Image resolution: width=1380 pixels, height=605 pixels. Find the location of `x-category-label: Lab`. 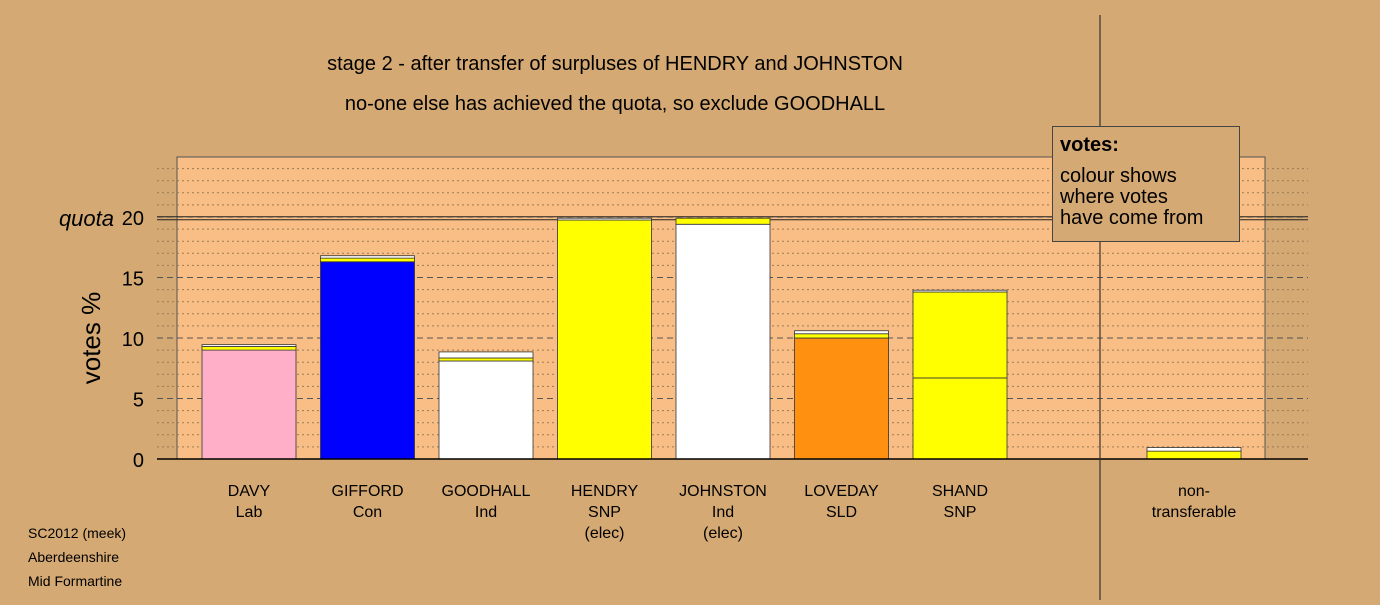

x-category-label: Lab is located at coordinates (249, 512).